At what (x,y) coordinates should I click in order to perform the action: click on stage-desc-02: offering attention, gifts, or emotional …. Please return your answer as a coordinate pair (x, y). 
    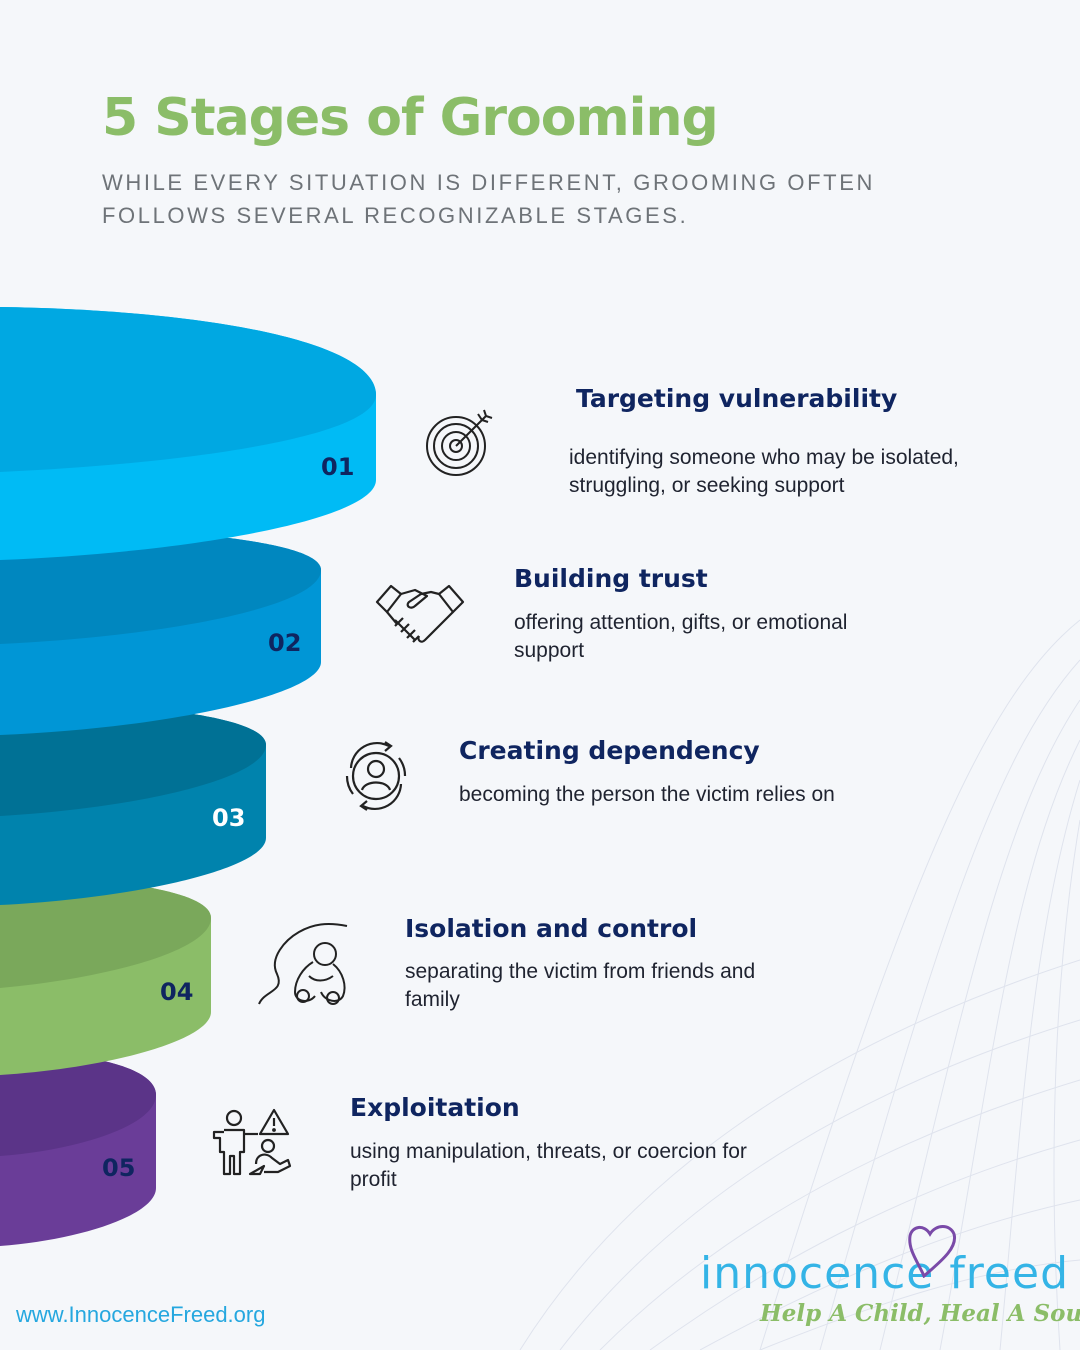
    Looking at the image, I should click on (681, 636).